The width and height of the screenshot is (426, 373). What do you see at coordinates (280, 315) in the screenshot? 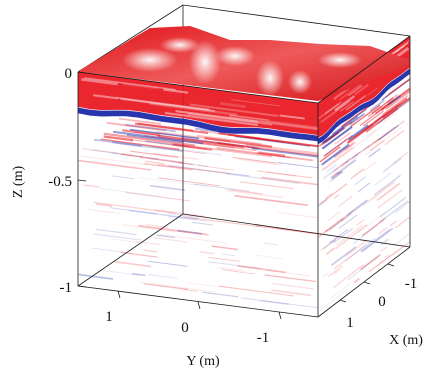
I see `y-tick-mark` at bounding box center [280, 315].